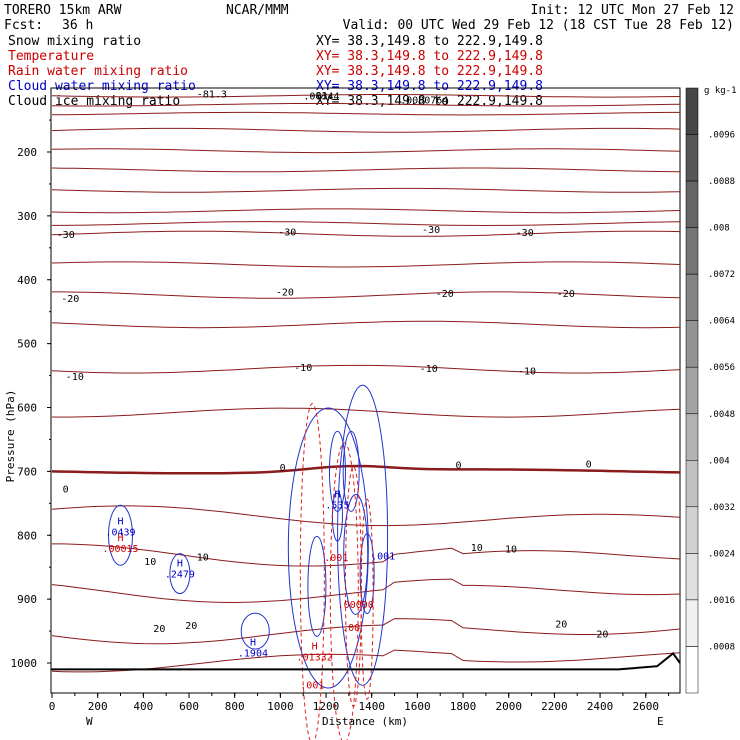 This screenshot has height=740, width=740. I want to click on field-xy-rain: XY= 38.3,149.8 to 222.9,149.8, so click(429, 71).